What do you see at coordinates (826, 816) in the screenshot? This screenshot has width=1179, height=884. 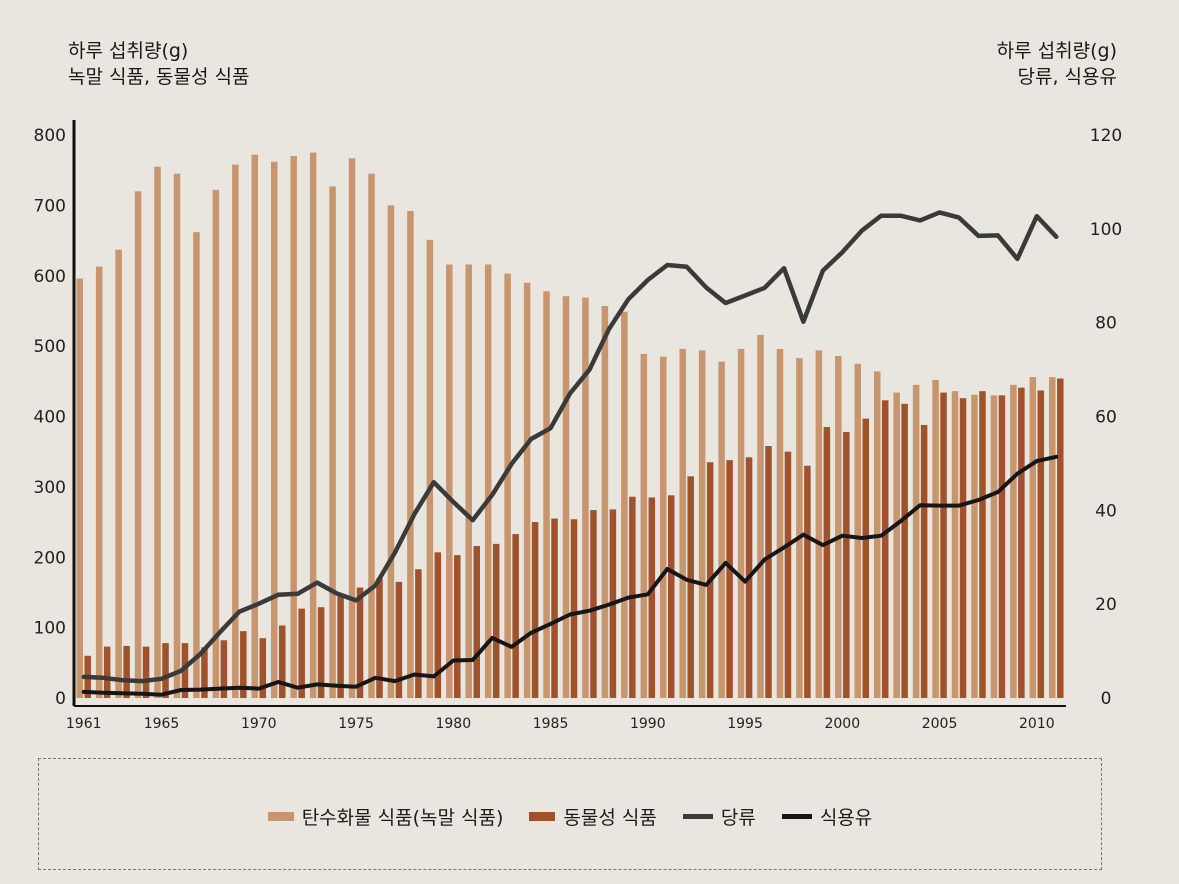 I see `legend-item: 식용유` at bounding box center [826, 816].